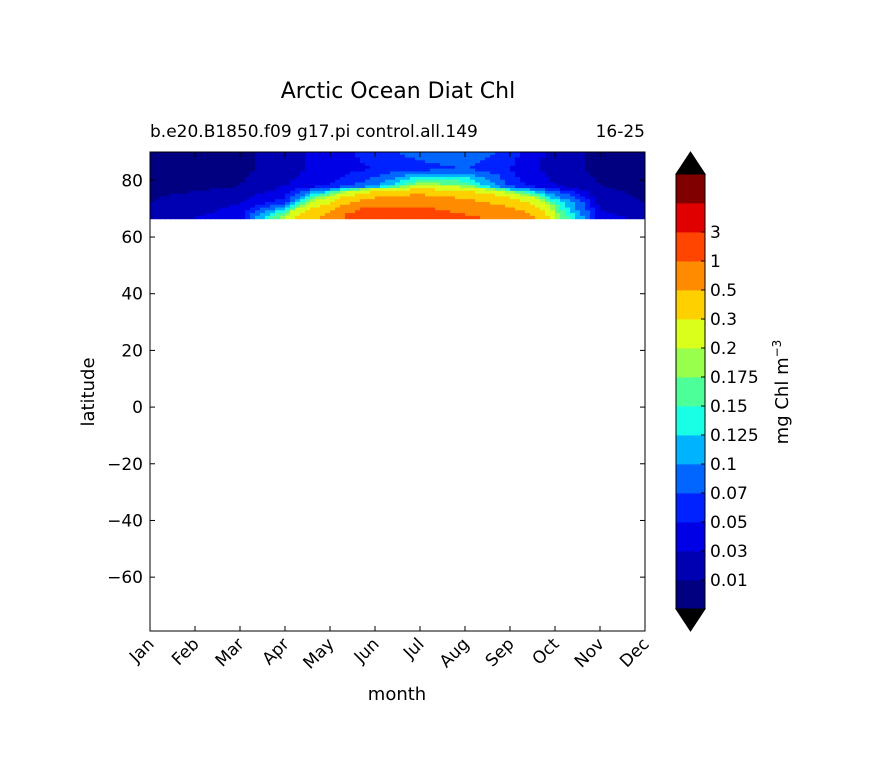 This screenshot has width=876, height=783. Describe the element at coordinates (389, 653) in the screenshot. I see `x-tick-labels: Jan Feb Mar Apr May Jun Jul Aug Sep Oct Nov Dec` at that location.